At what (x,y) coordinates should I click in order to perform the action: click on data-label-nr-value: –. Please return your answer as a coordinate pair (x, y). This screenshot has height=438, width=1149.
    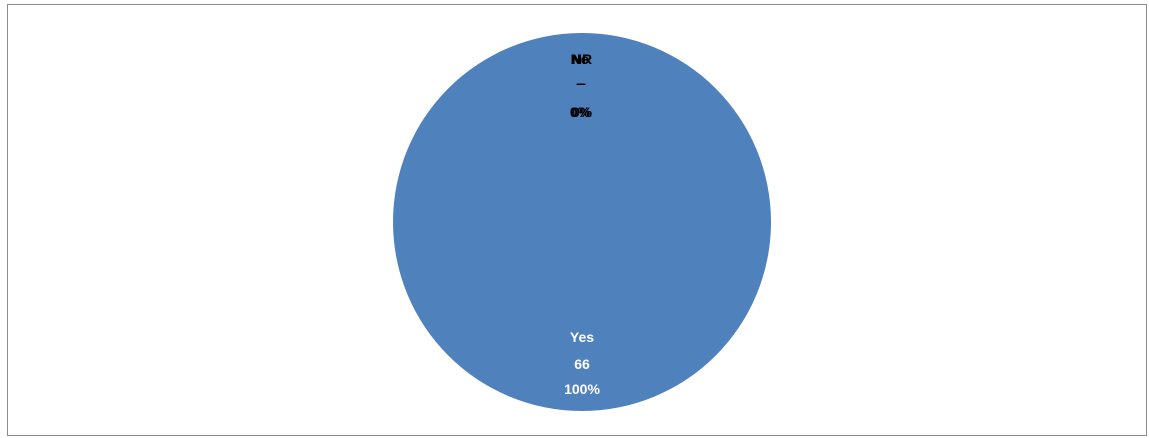
    Looking at the image, I should click on (582, 83).